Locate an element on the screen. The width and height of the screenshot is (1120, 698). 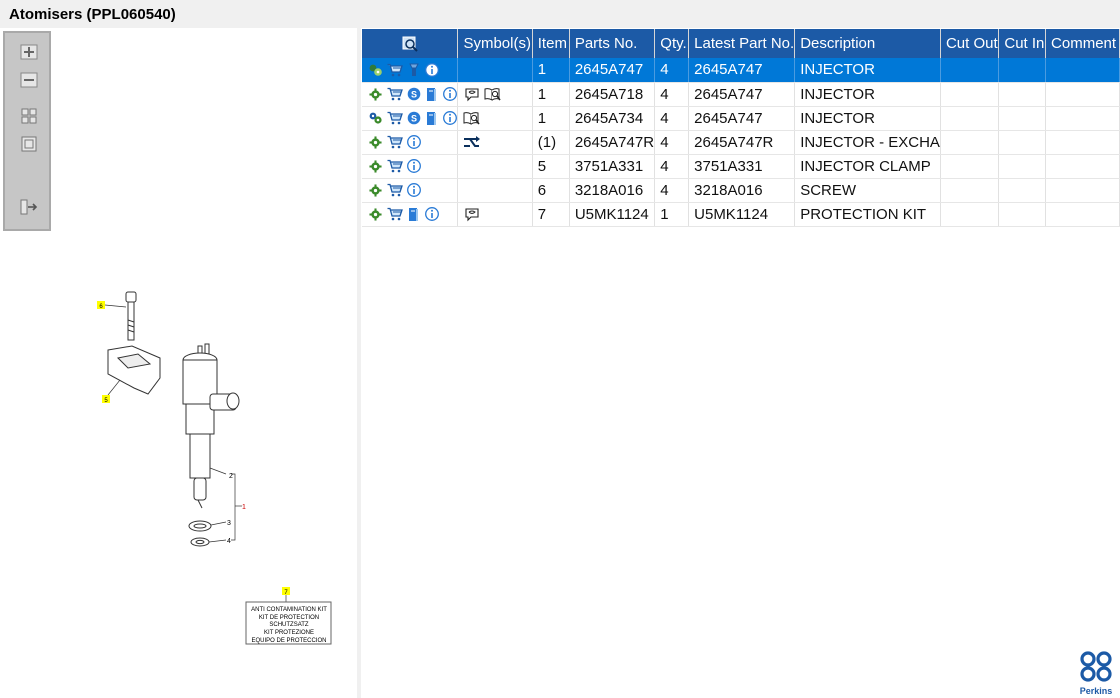
kit-label-line-3: SCHUTZSATZ is located at coordinates (289, 625).